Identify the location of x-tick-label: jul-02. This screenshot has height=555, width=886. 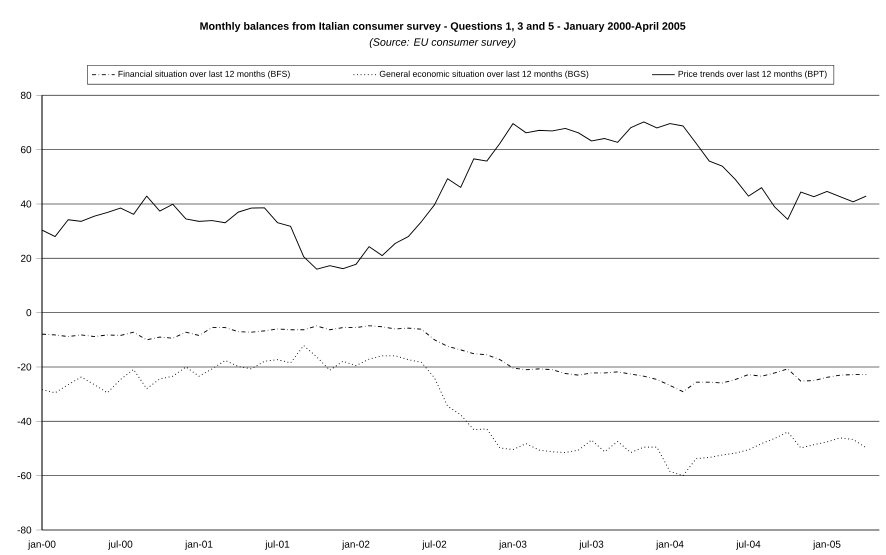
(434, 545).